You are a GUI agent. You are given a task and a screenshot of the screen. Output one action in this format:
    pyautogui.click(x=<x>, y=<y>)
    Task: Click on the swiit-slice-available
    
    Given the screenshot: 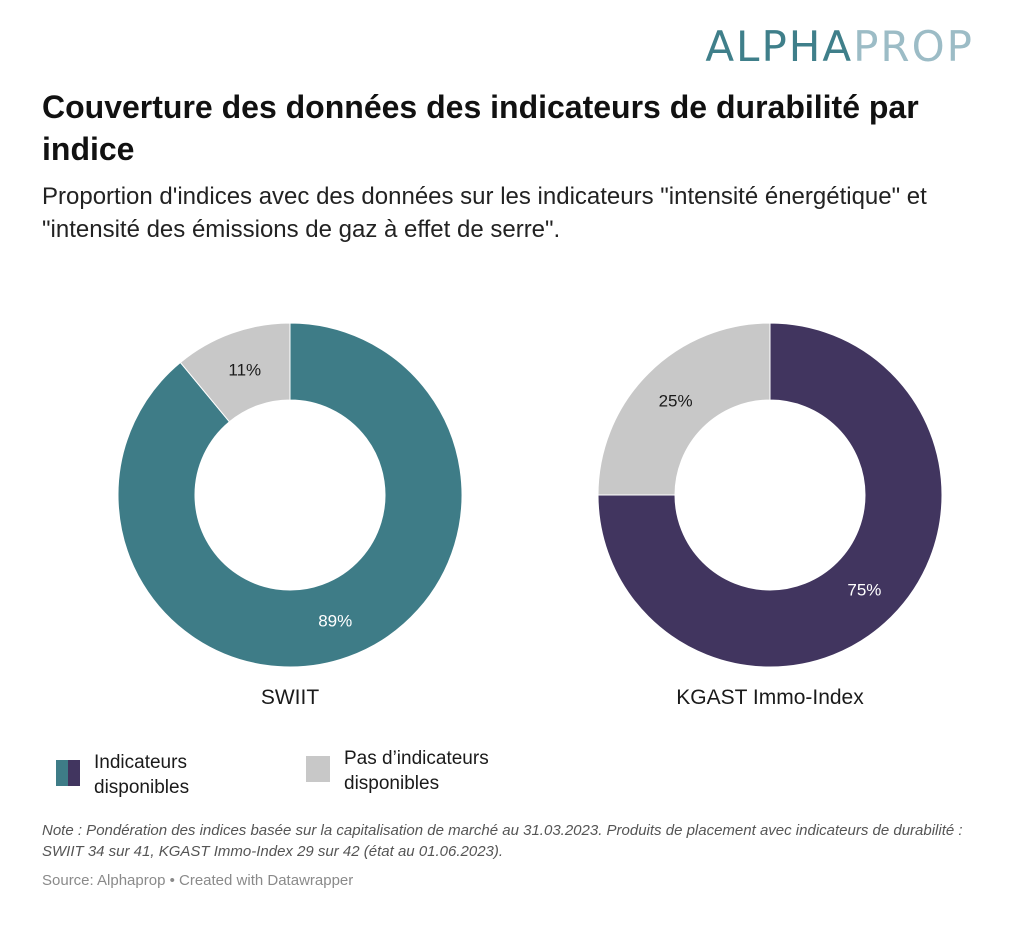 What is the action you would take?
    pyautogui.click(x=290, y=495)
    